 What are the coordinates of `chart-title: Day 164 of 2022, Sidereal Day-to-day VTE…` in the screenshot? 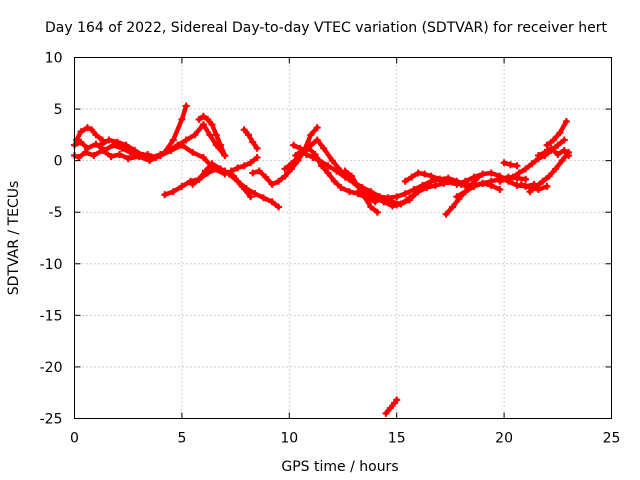 It's located at (326, 28).